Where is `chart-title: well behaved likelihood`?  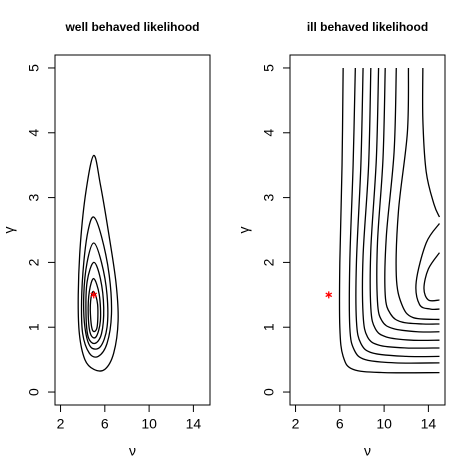
chart-title: well behaved likelihood is located at coordinates (131, 27).